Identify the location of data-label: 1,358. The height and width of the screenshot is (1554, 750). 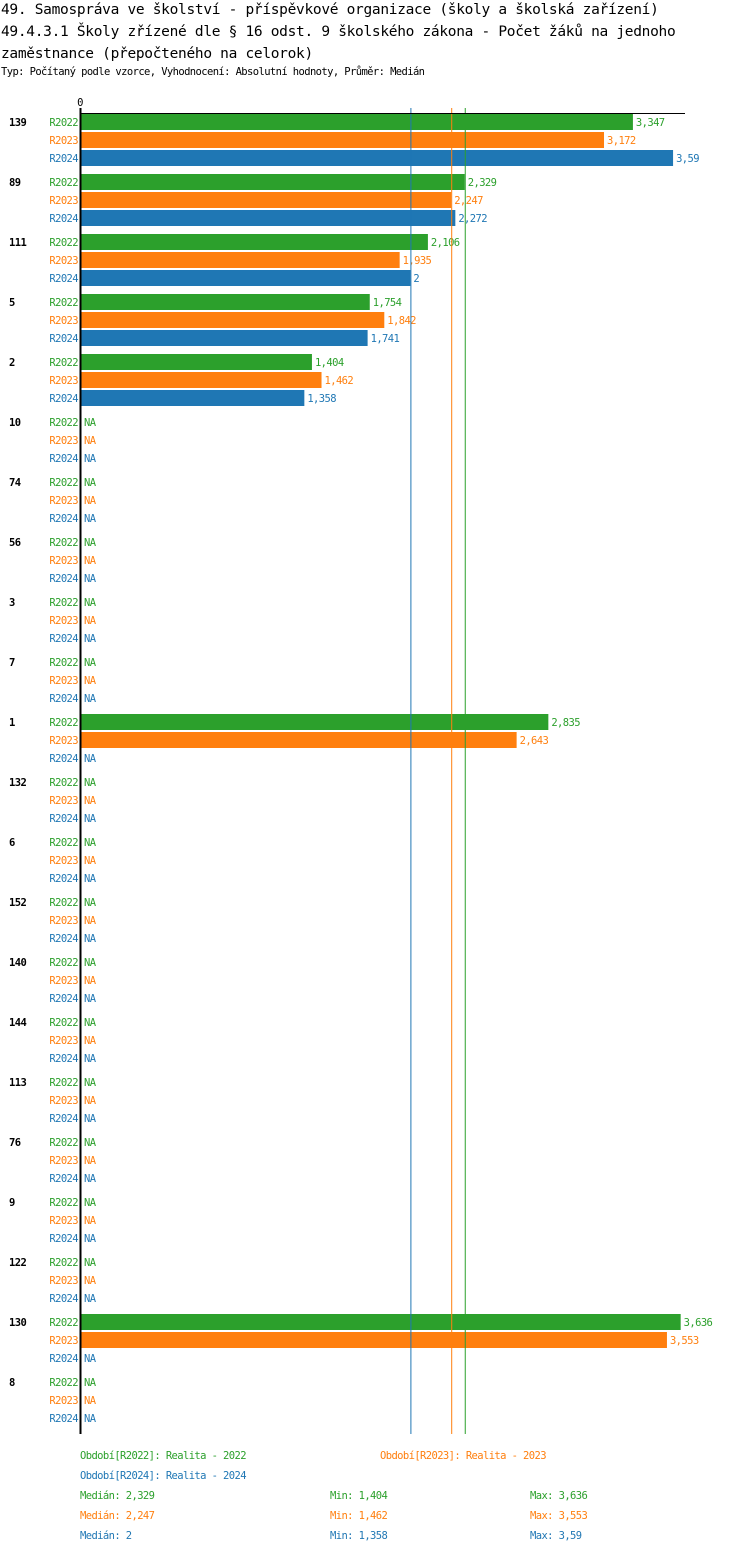
(321, 399).